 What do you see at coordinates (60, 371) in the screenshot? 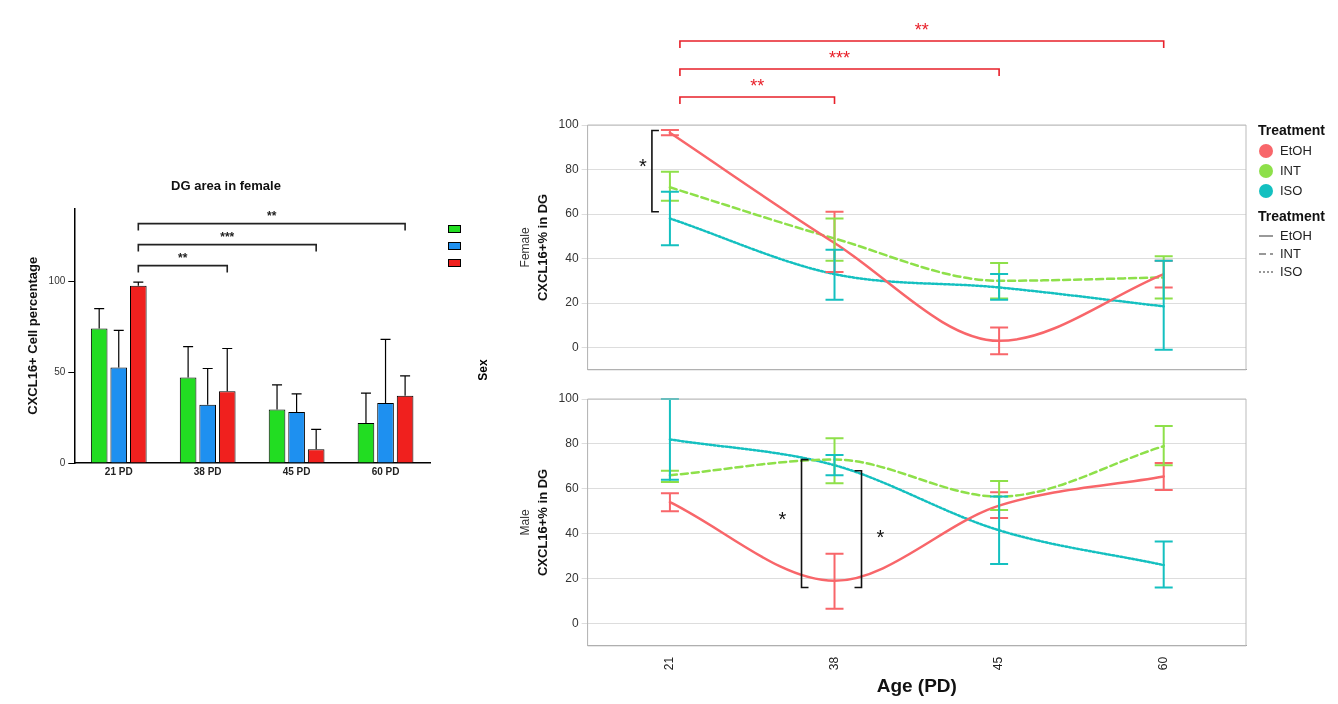
I see `y-tick-label: 50` at bounding box center [60, 371].